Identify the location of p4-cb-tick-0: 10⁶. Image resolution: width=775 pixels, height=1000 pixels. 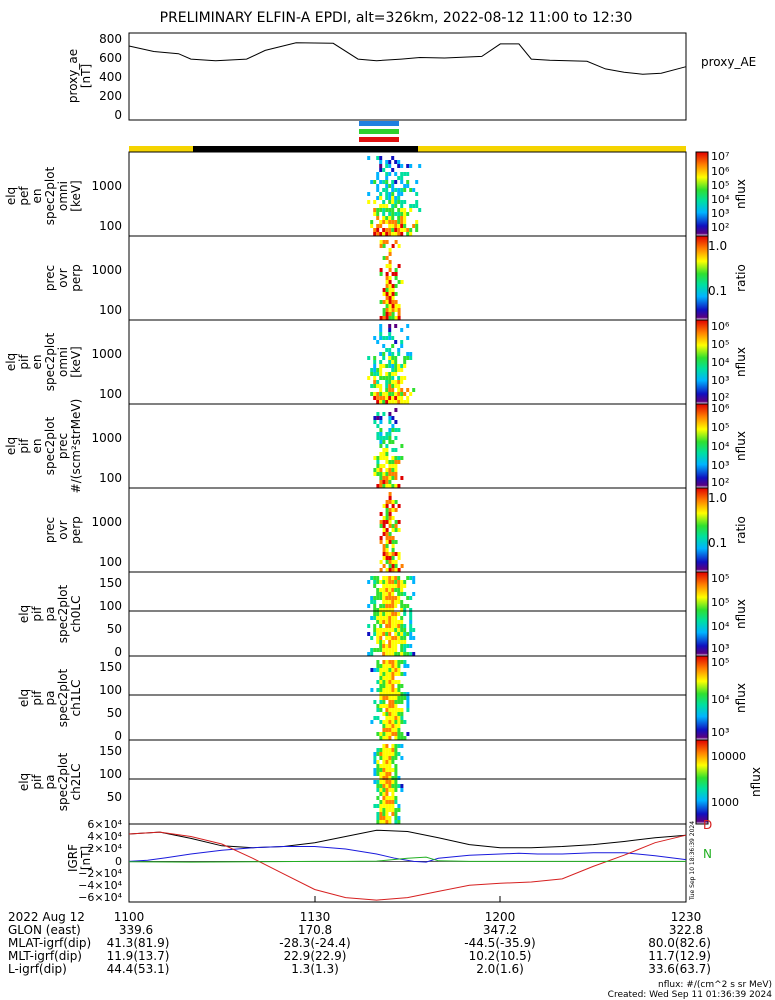
(720, 408).